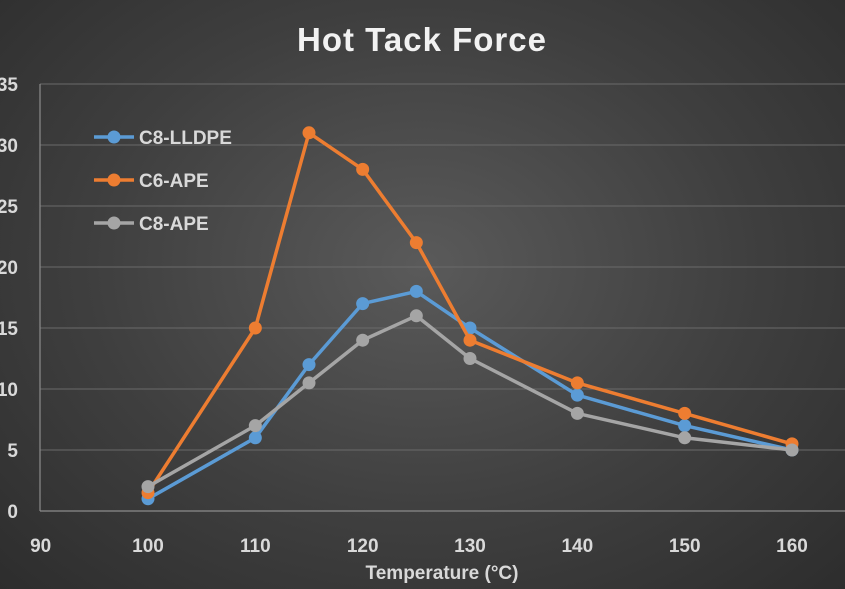 The image size is (845, 589). What do you see at coordinates (255, 546) in the screenshot?
I see `x-tick-label: 110` at bounding box center [255, 546].